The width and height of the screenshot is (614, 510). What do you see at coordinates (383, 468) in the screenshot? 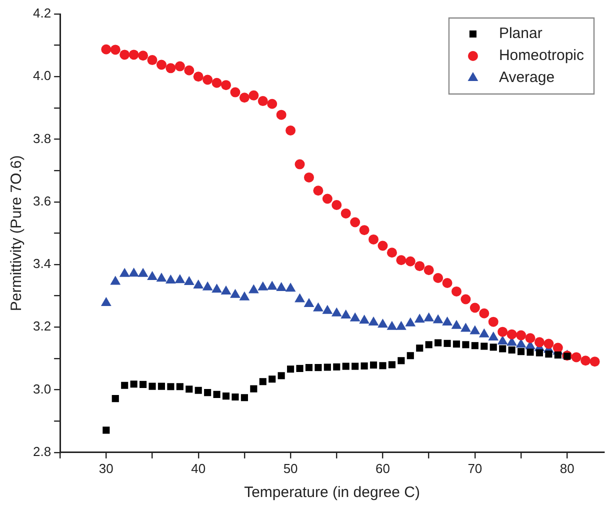
I see `x-tick-label: 60` at bounding box center [383, 468].